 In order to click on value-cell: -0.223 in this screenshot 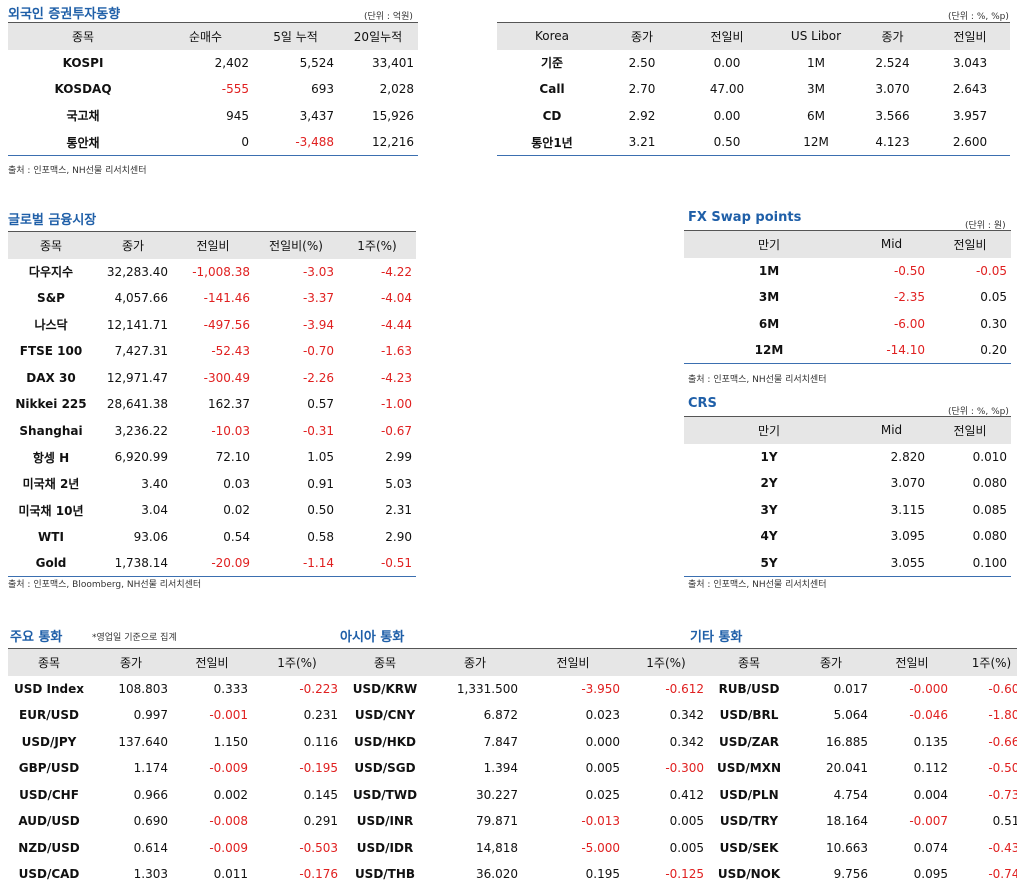, I will do `click(318, 688)`.